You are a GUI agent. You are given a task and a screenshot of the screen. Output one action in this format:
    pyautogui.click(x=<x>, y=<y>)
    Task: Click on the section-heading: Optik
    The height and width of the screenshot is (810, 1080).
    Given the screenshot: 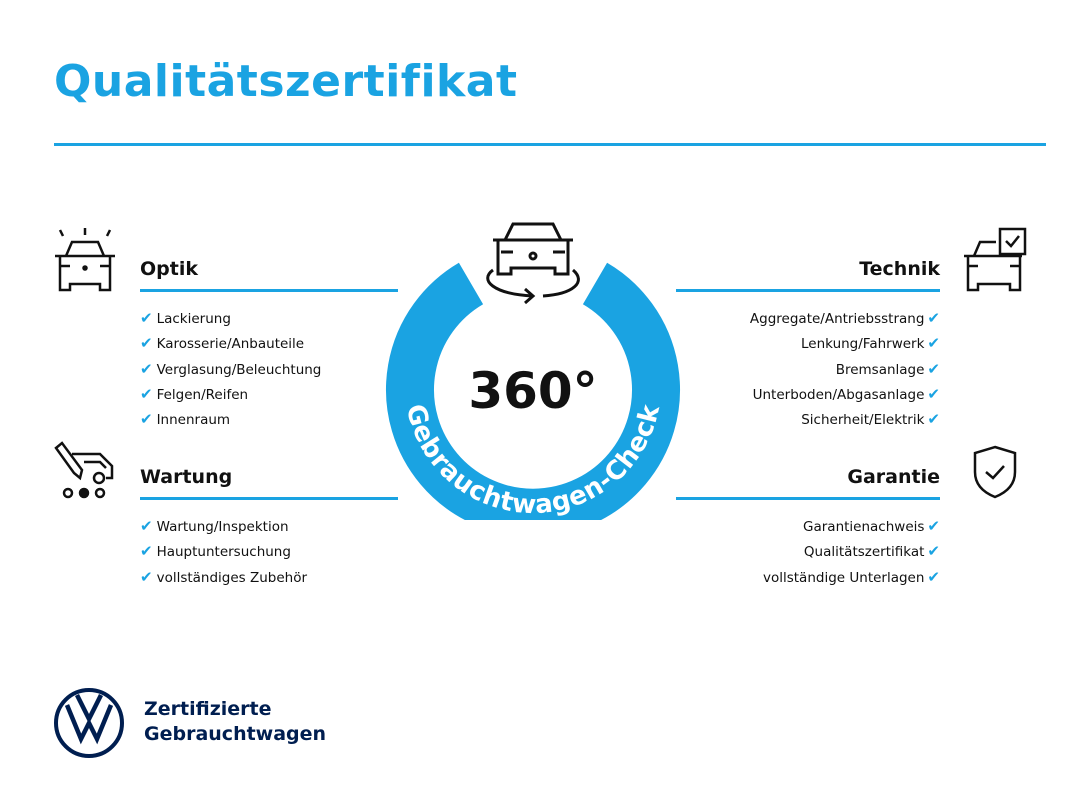 What is the action you would take?
    pyautogui.click(x=169, y=269)
    